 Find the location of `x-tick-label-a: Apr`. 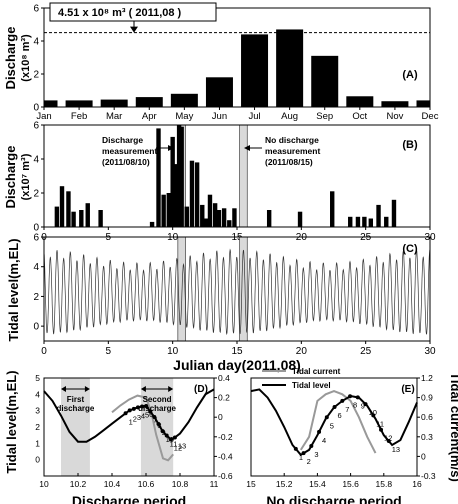

x-tick-label-a: Apr is located at coordinates (149, 116).